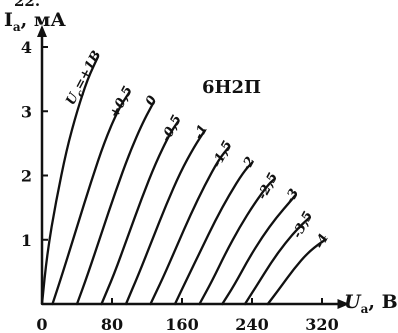 The height and width of the screenshot is (333, 398). What do you see at coordinates (321, 324) in the screenshot?
I see `x-tick-label: 320` at bounding box center [321, 324].